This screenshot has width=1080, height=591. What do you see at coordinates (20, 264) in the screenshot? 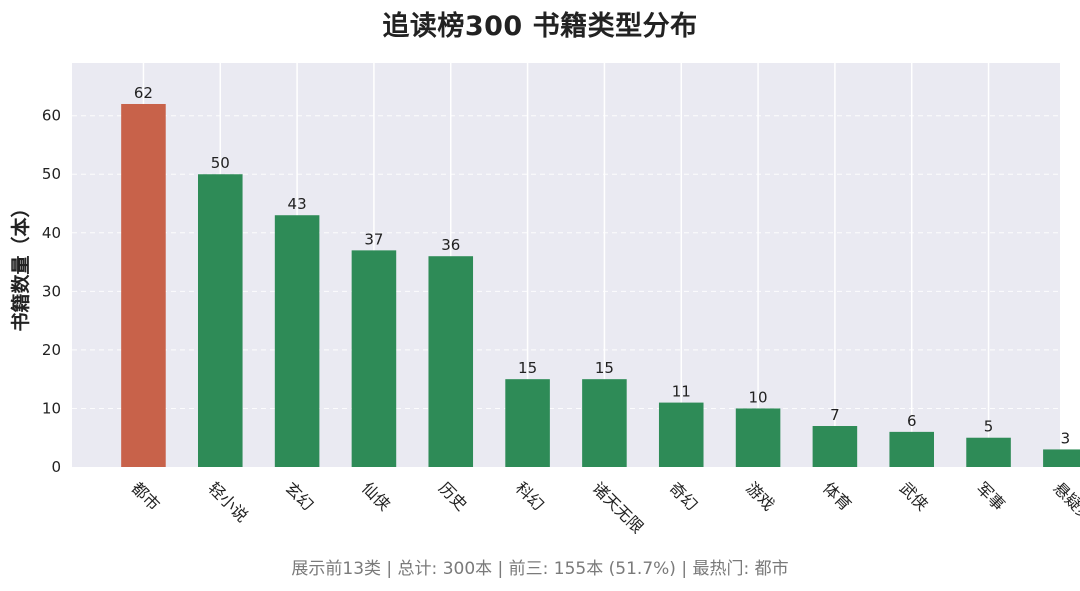
I see `y-axis-label: 书籍数量（本）` at bounding box center [20, 264].